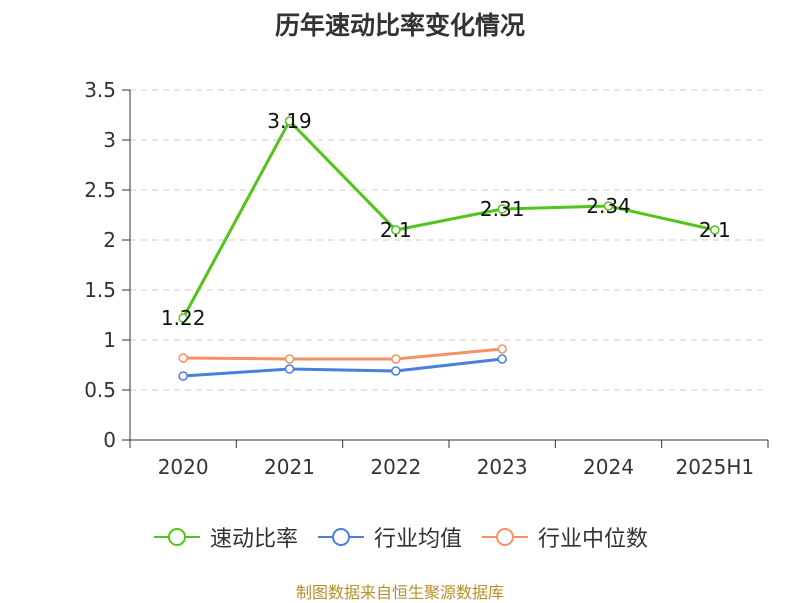 This screenshot has height=603, width=800. I want to click on y-tick-label: 1.5, so click(100, 290).